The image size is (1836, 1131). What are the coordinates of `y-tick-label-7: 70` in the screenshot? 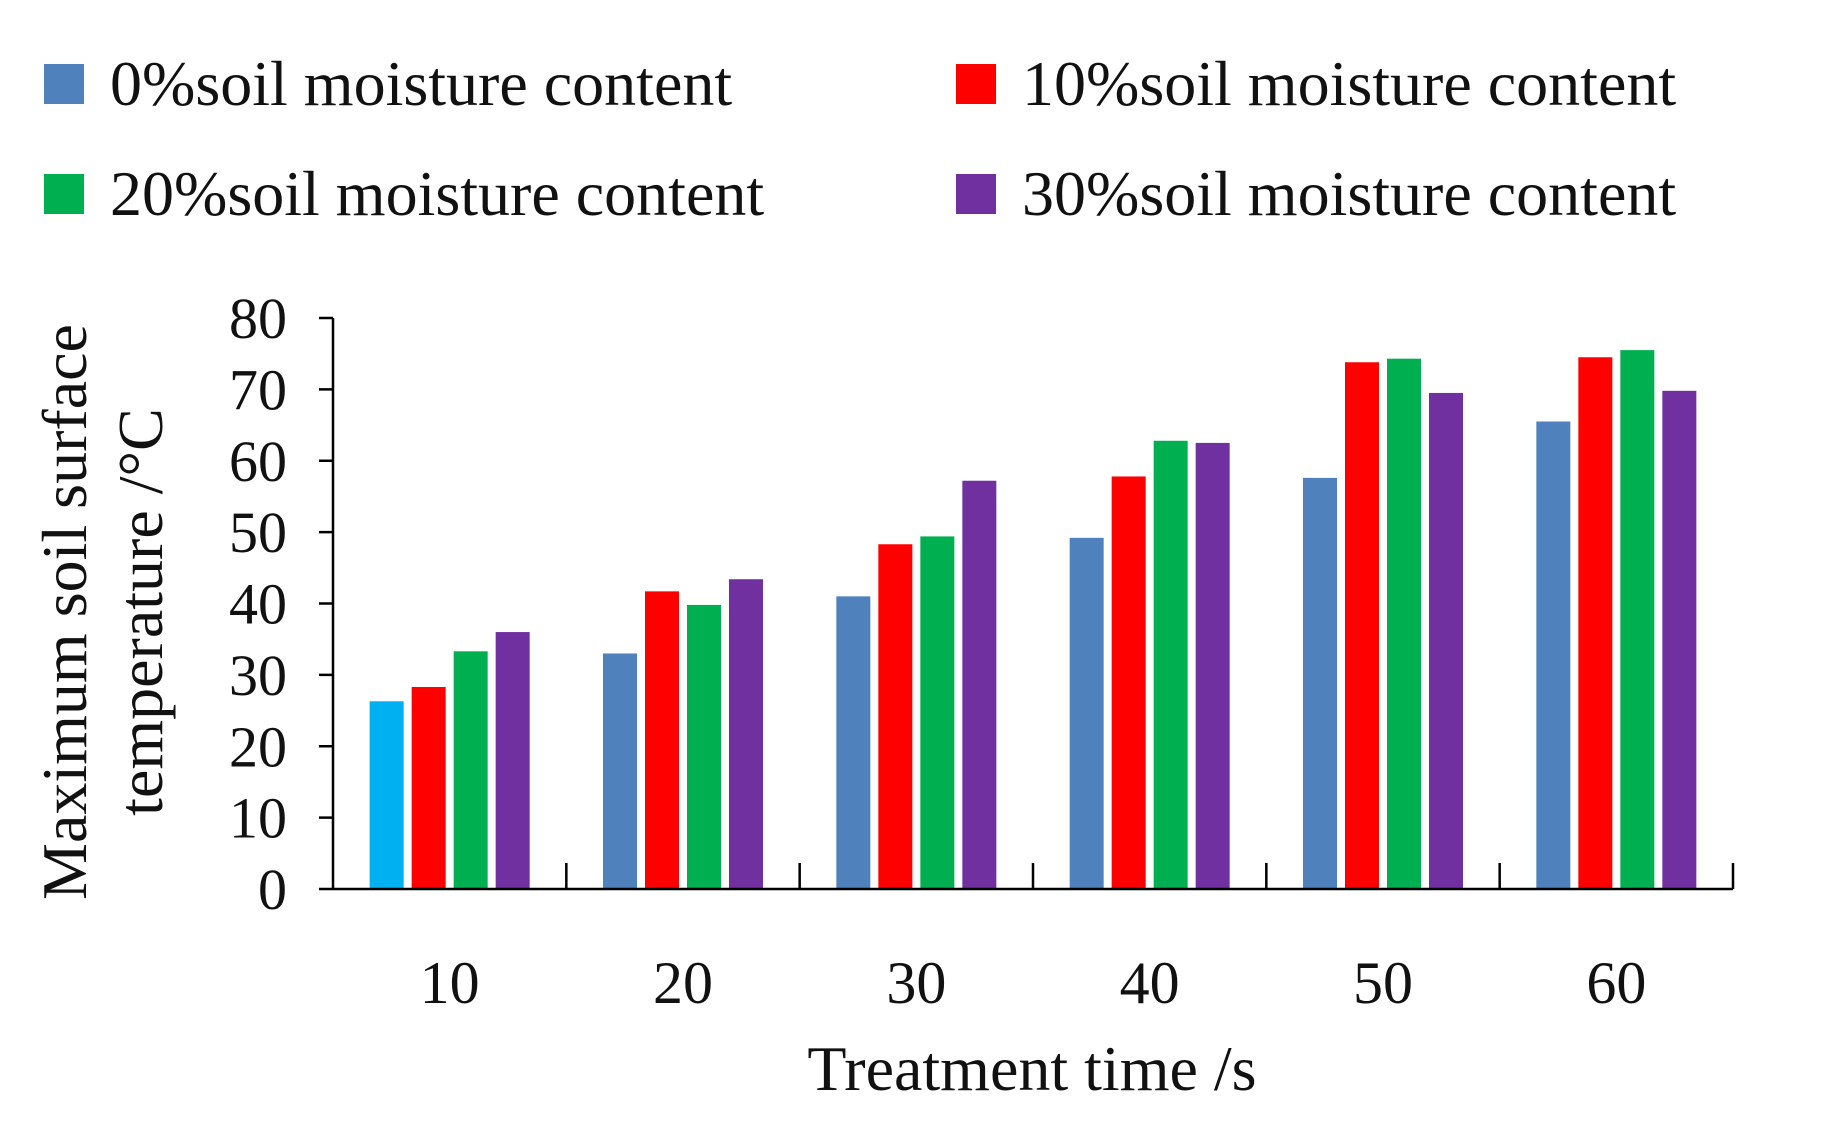 It's located at (258, 389).